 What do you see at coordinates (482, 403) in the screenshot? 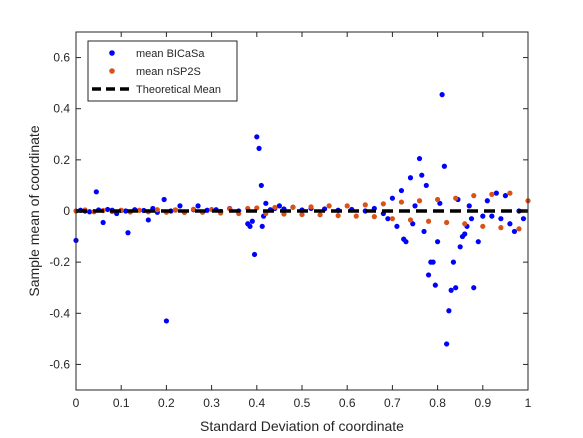
I see `x-tick-label: 0.9` at bounding box center [482, 403].